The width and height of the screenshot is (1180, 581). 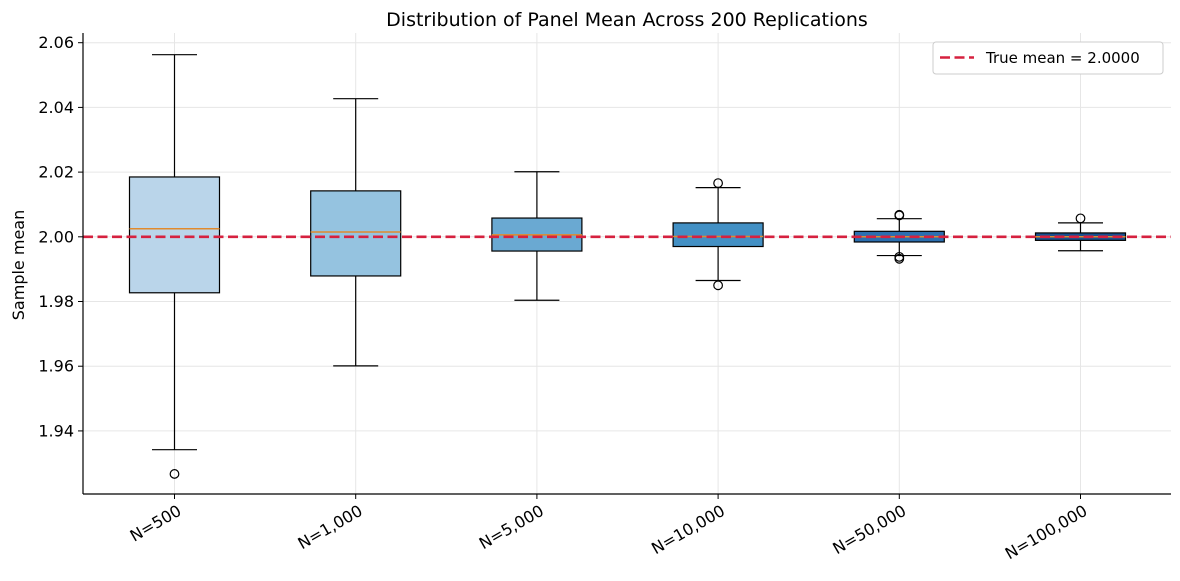 I want to click on legend: True mean = 2.0000, so click(x=1048, y=58).